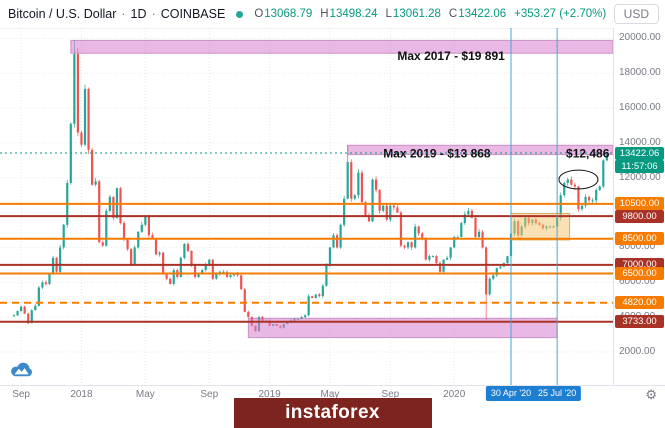 Image resolution: width=665 pixels, height=428 pixels. Describe the element at coordinates (453, 14) in the screenshot. I see `close-label: C` at that location.